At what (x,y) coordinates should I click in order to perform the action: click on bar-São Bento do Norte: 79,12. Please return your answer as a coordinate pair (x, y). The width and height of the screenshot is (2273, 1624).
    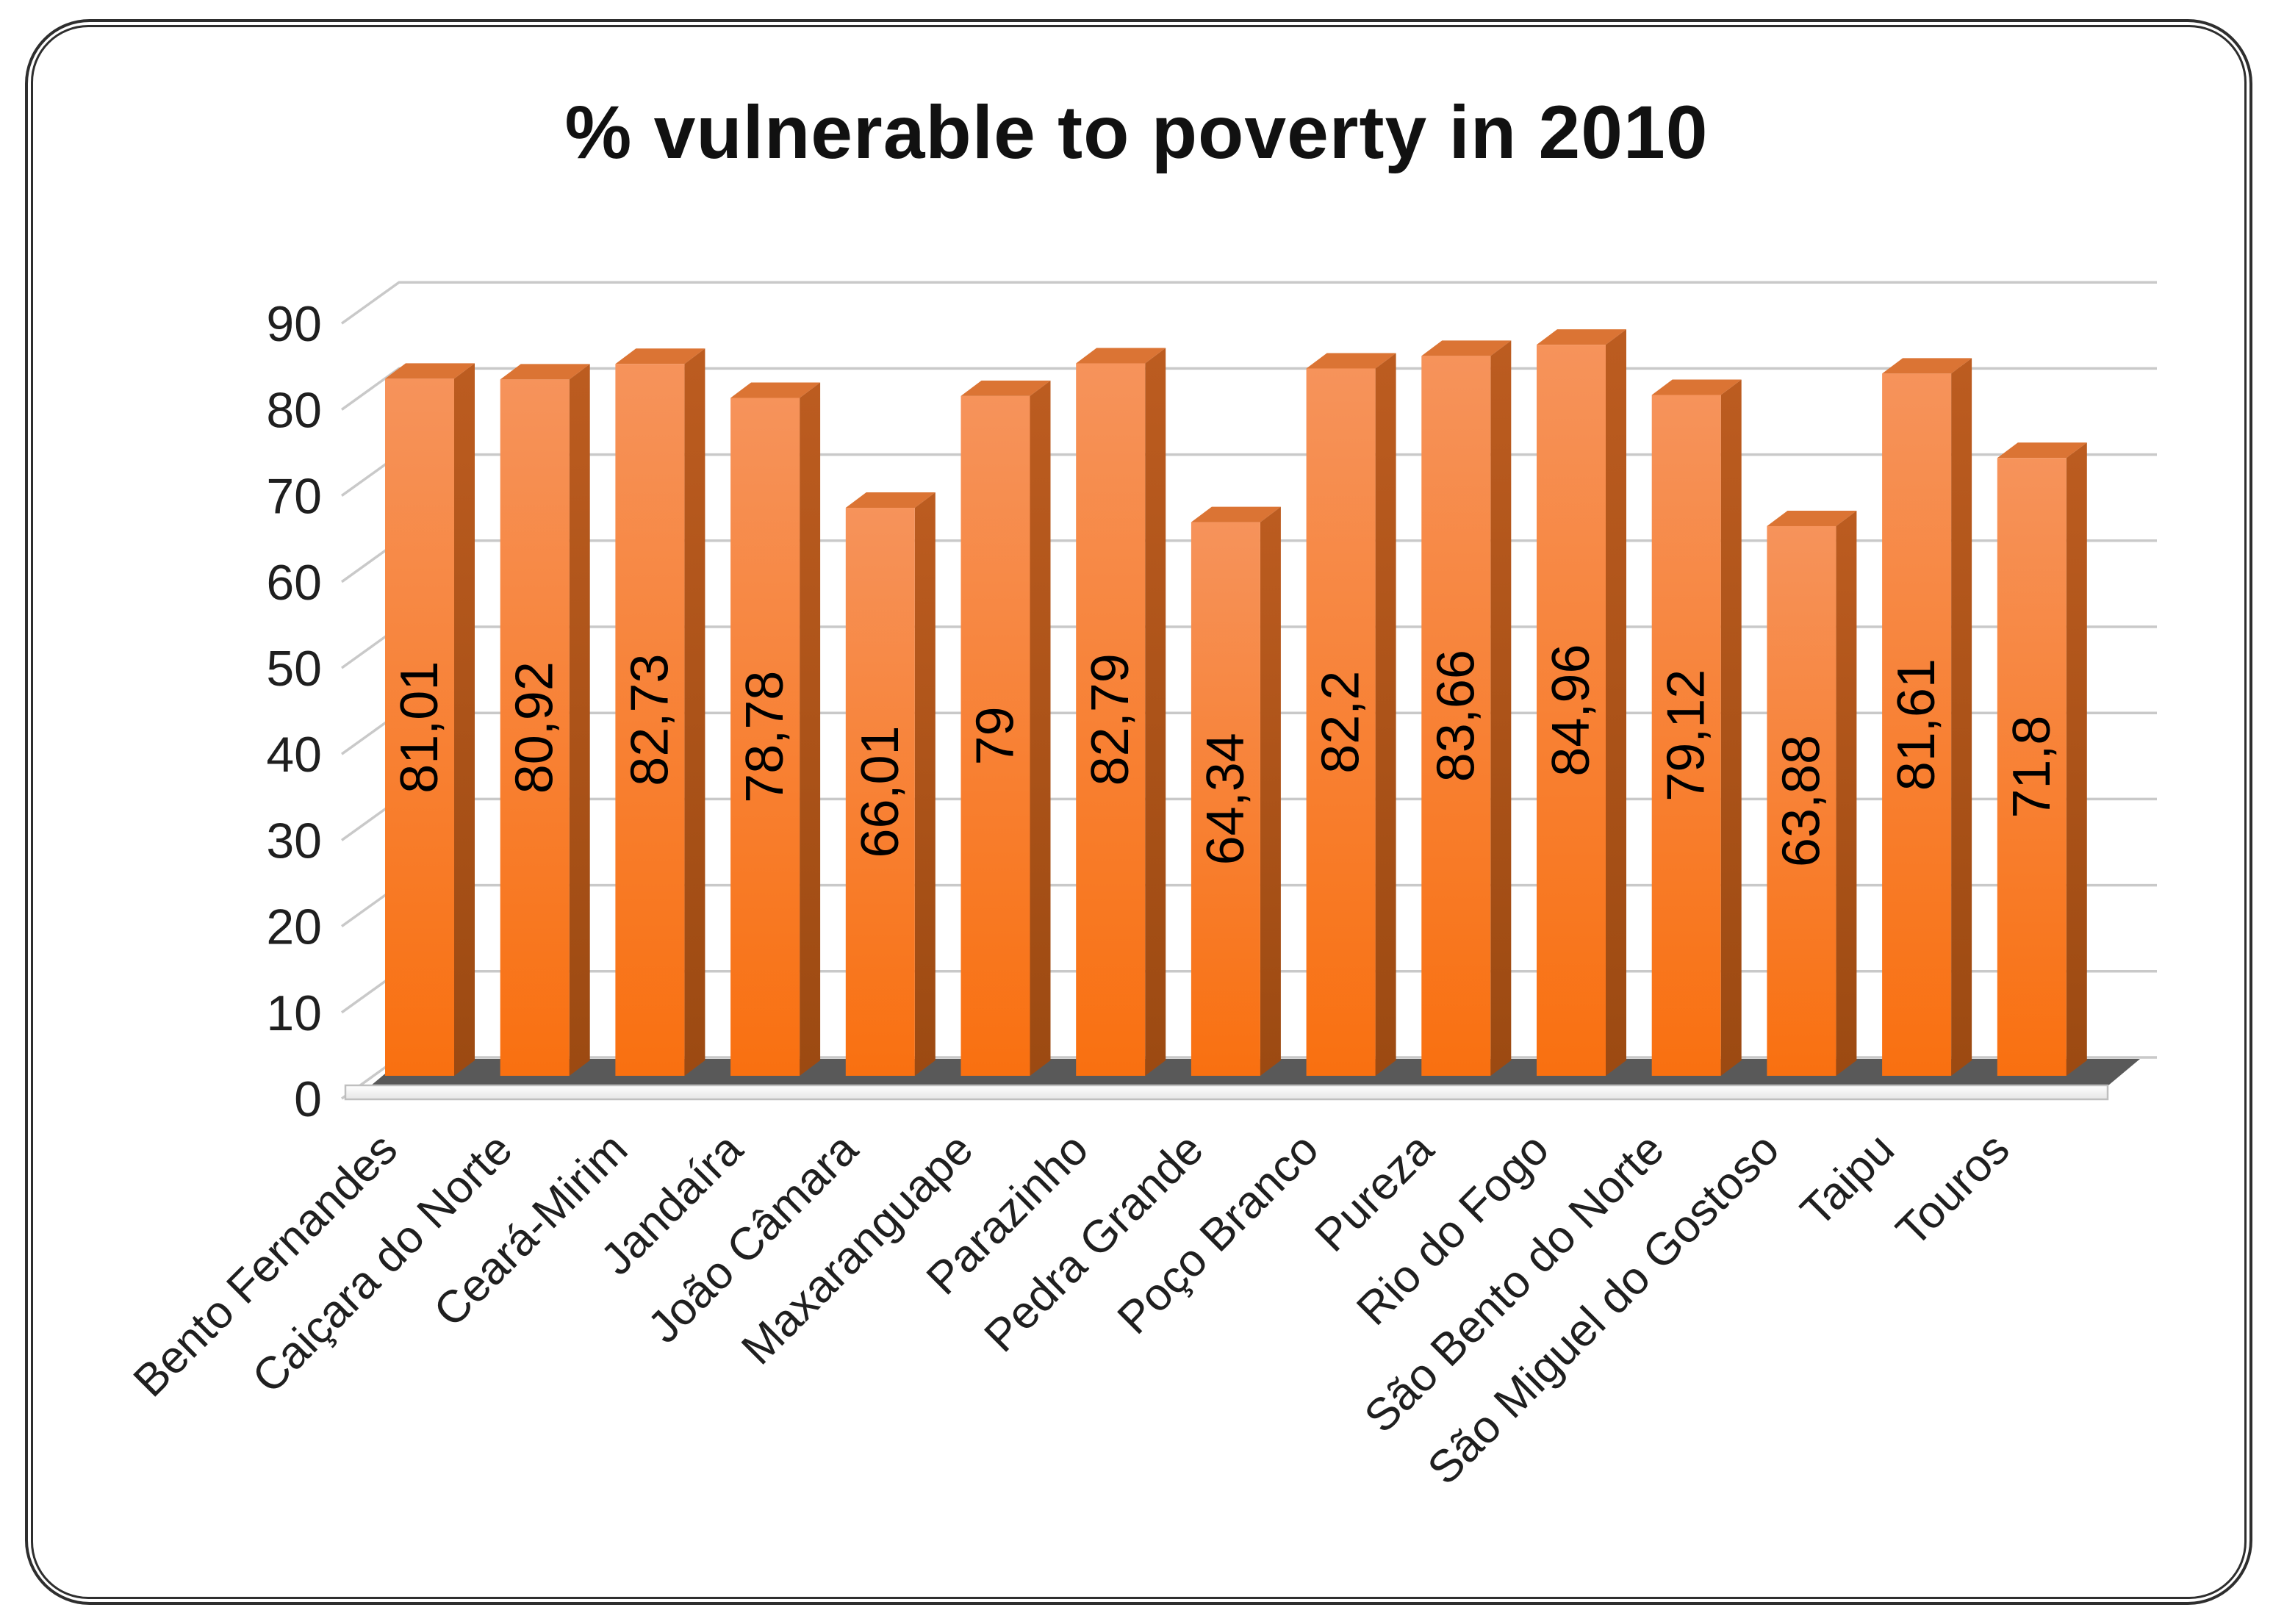
    Looking at the image, I should click on (1696, 727).